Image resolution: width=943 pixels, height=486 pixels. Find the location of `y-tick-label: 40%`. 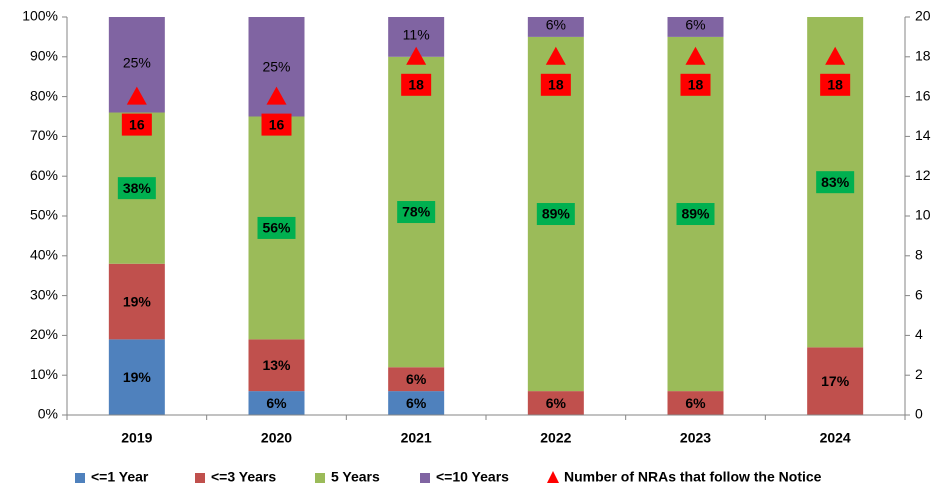

y-tick-label: 40% is located at coordinates (44, 255).